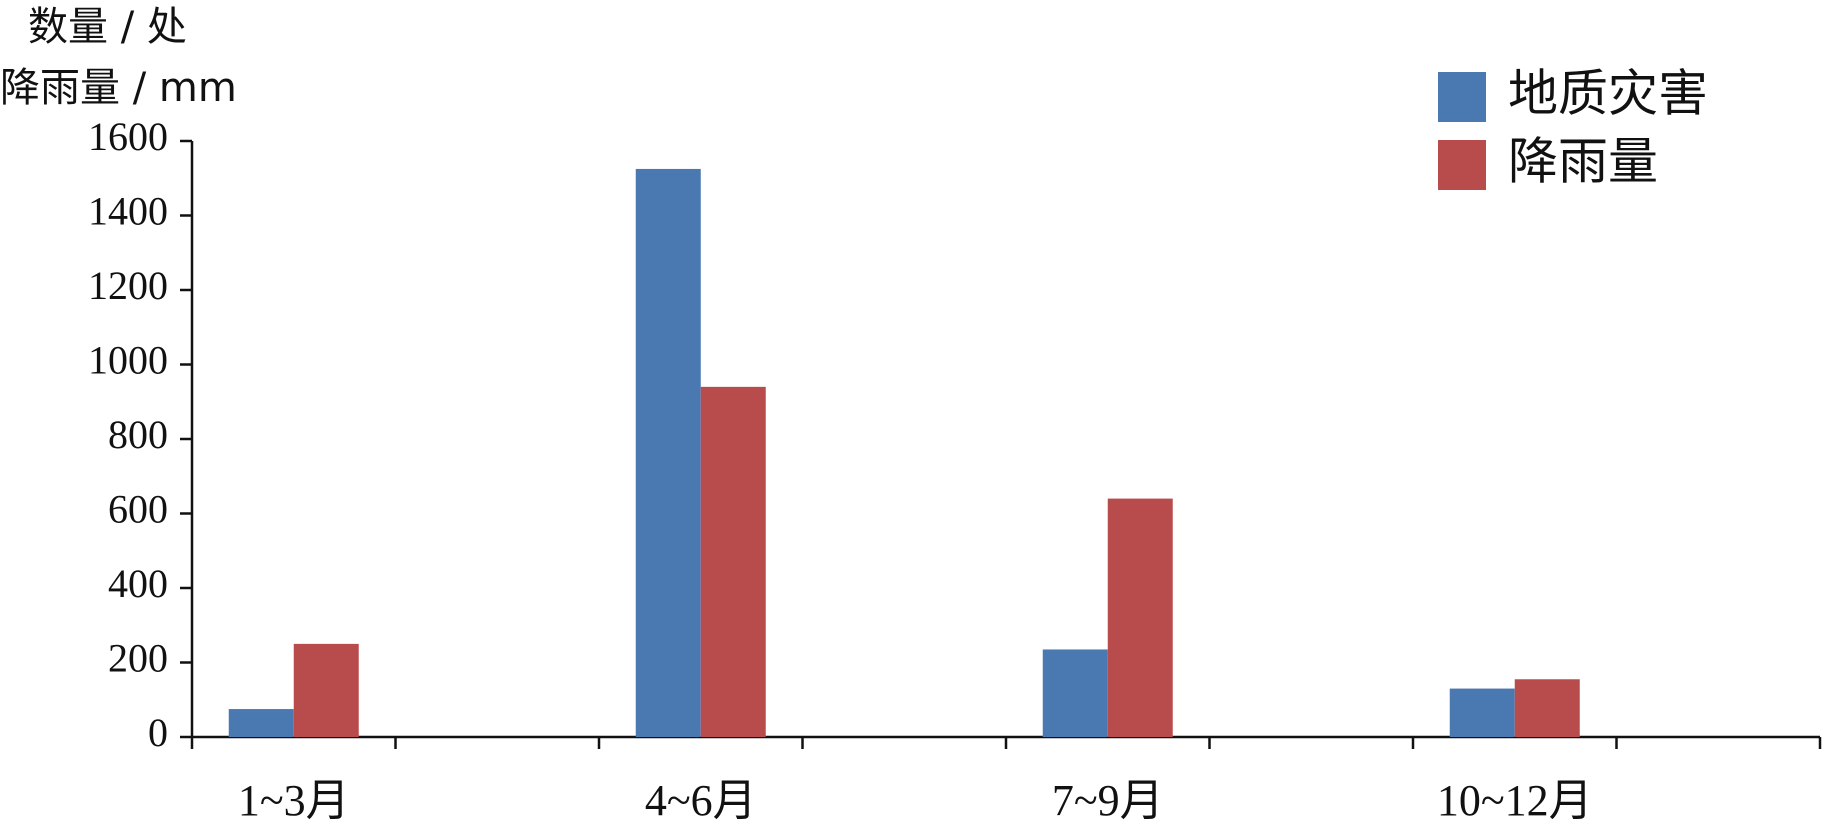  I want to click on x-tick-label: 1~3月, so click(294, 800).